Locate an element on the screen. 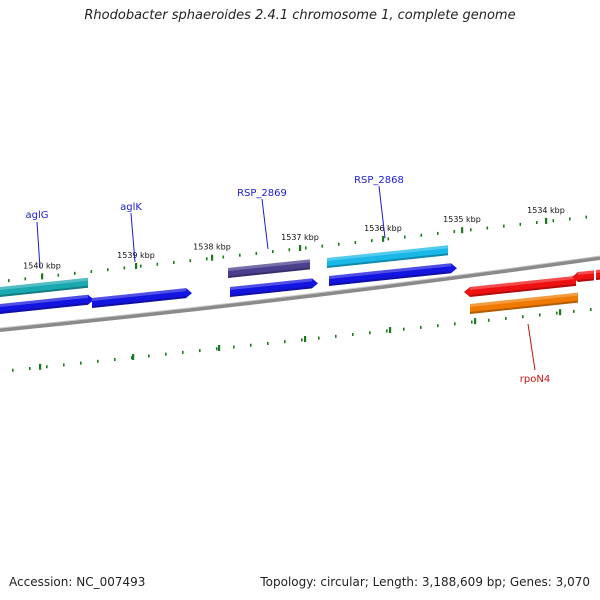  gene-features is located at coordinates (300, 279).